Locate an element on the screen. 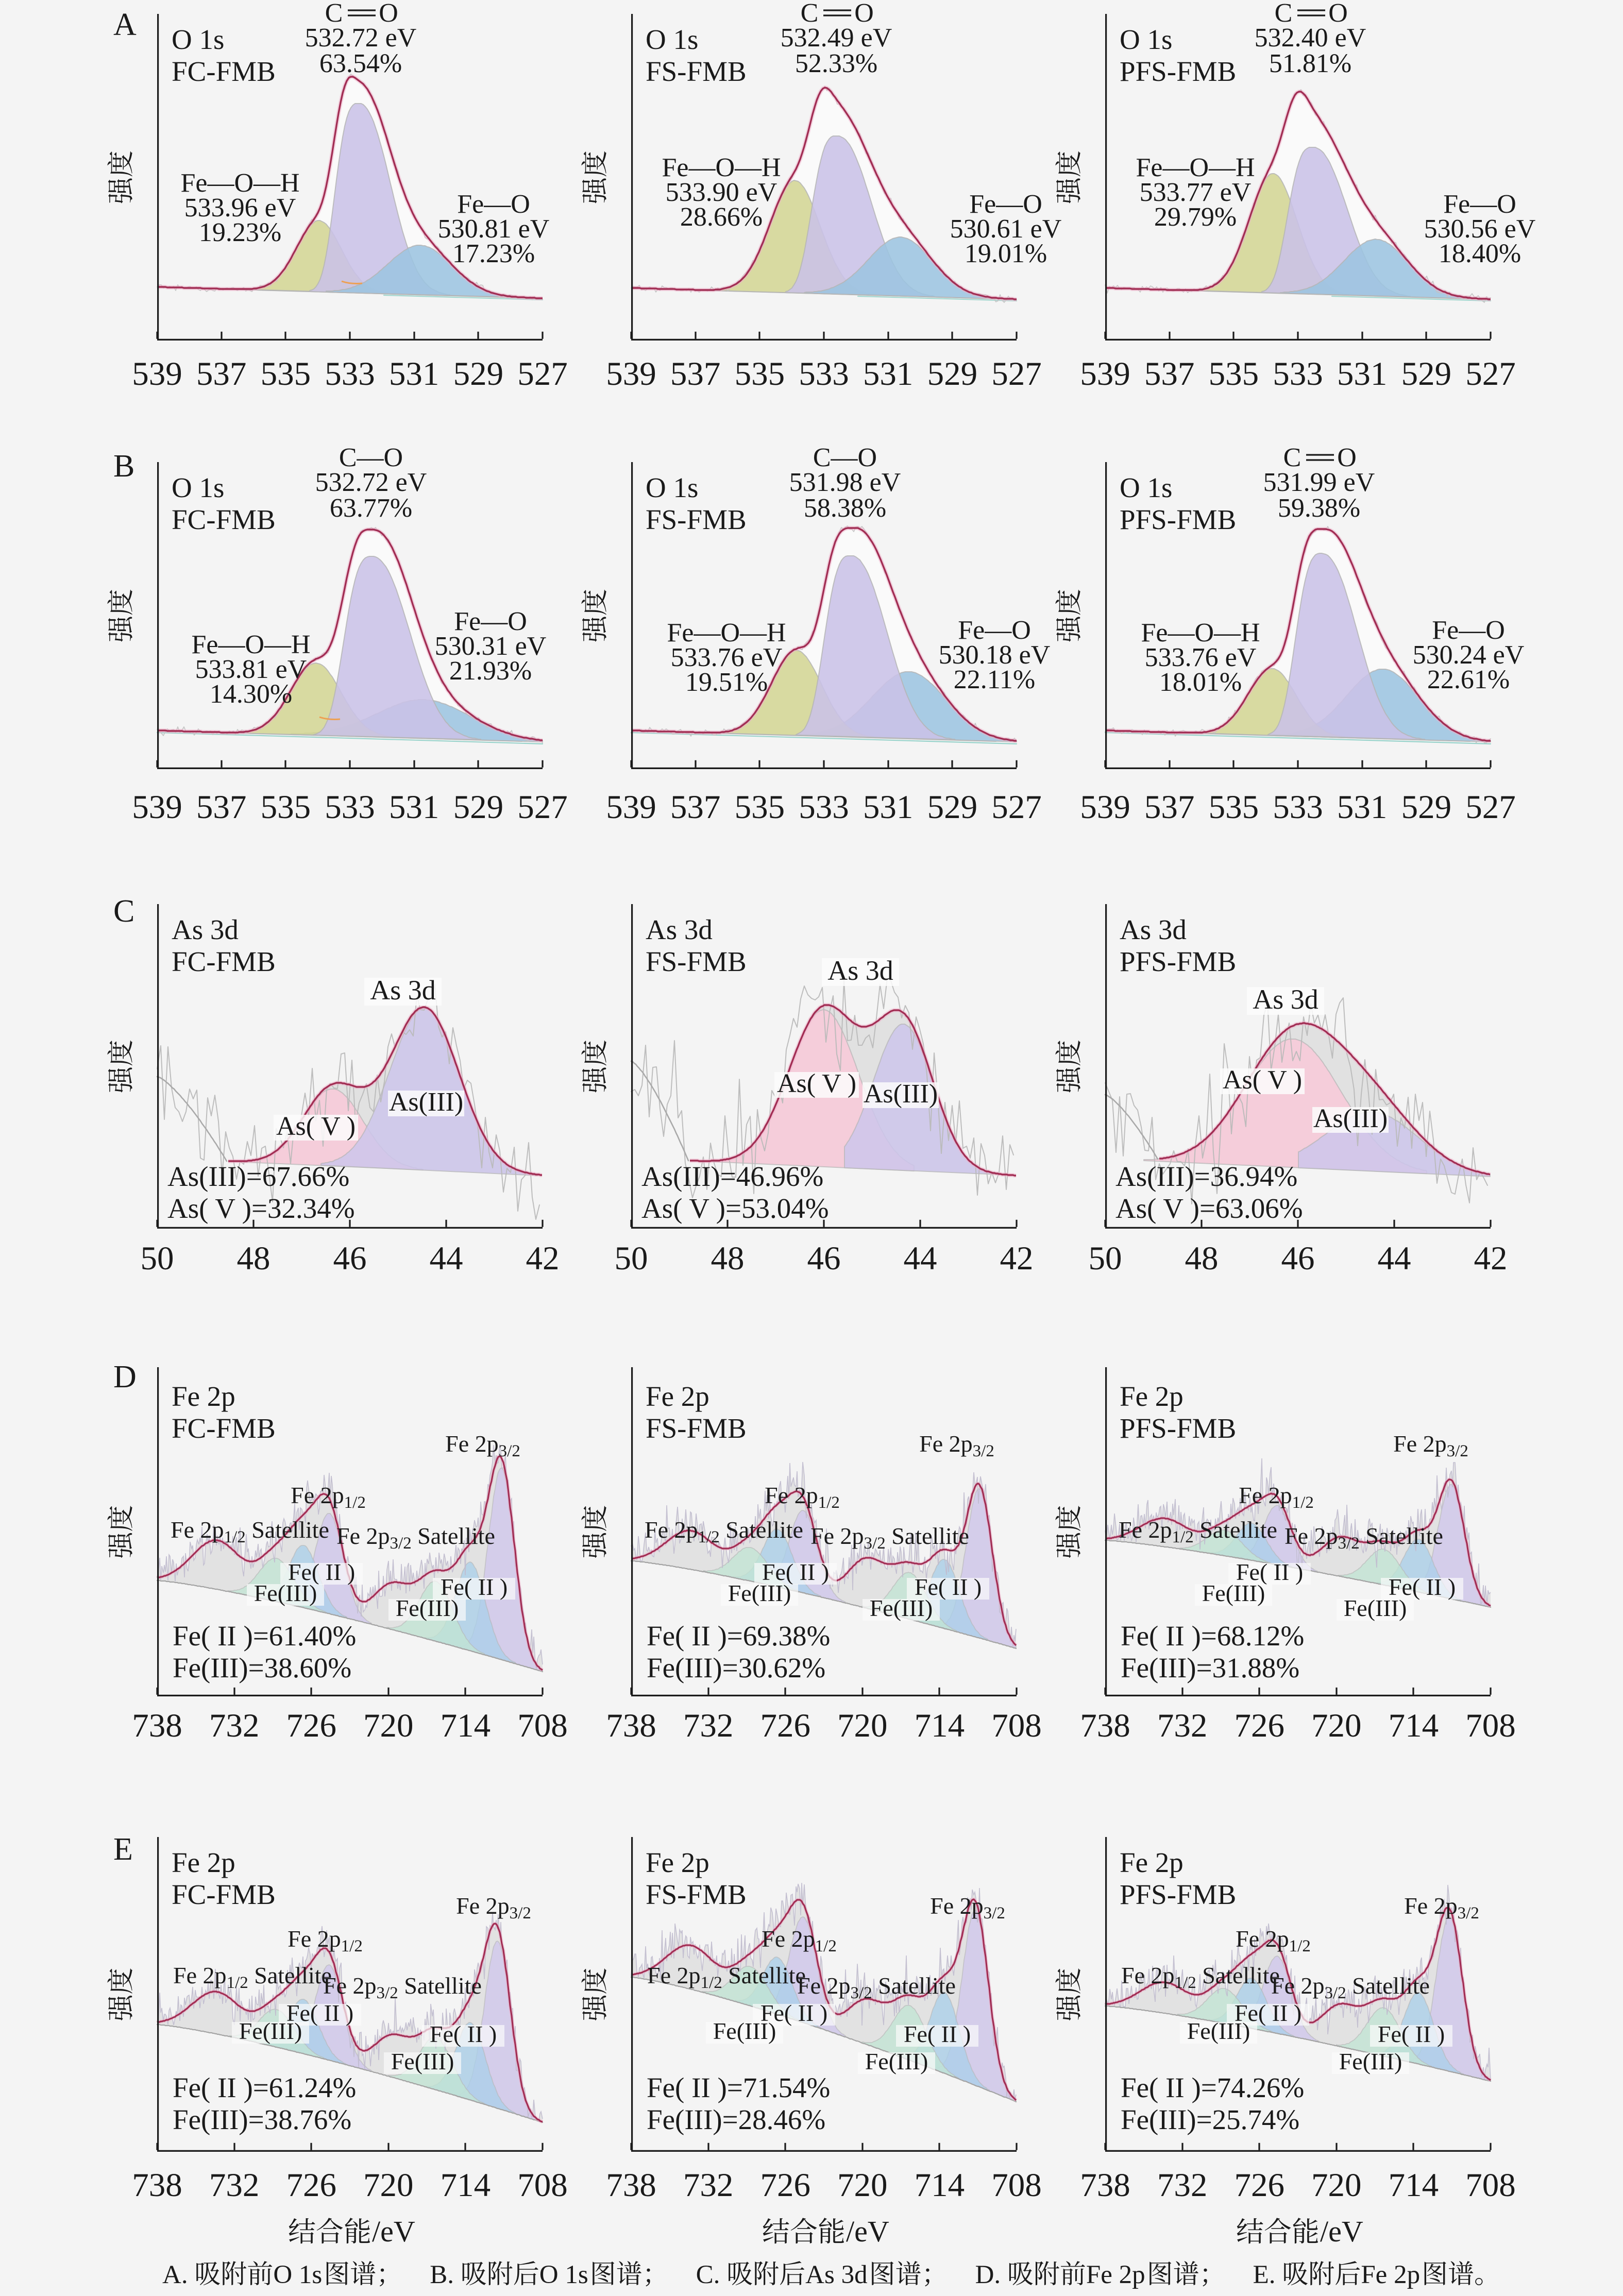 The width and height of the screenshot is (1623, 2296). svg-text: 51.81% is located at coordinates (1310, 63).